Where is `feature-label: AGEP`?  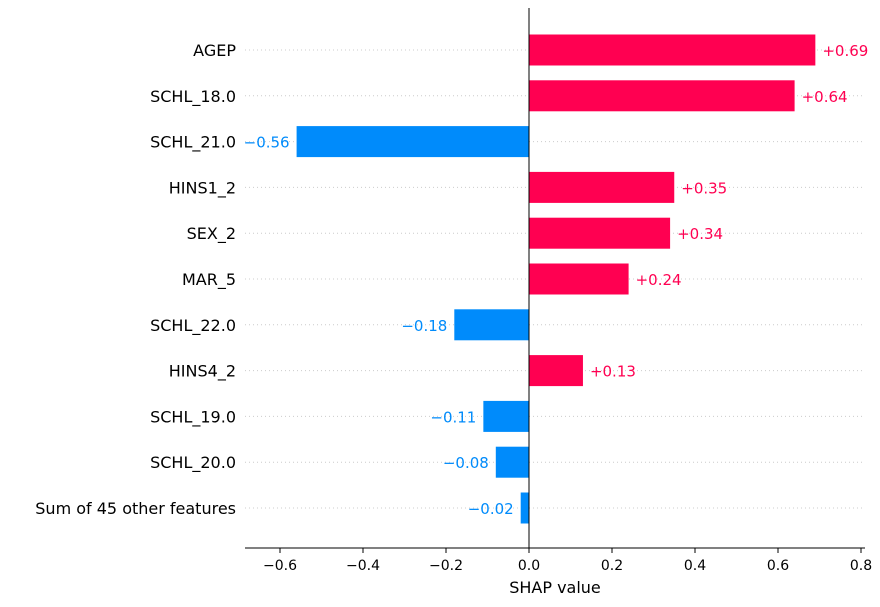
feature-label: AGEP is located at coordinates (214, 50).